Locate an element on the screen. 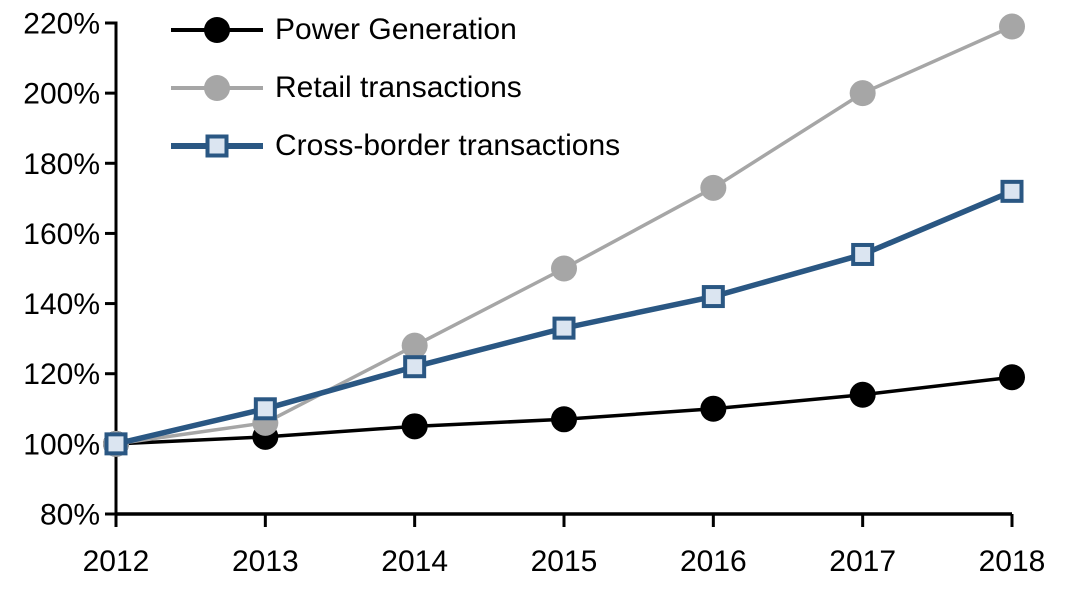 The image size is (1076, 590). x-tick-label: 2012 is located at coordinates (116, 561).